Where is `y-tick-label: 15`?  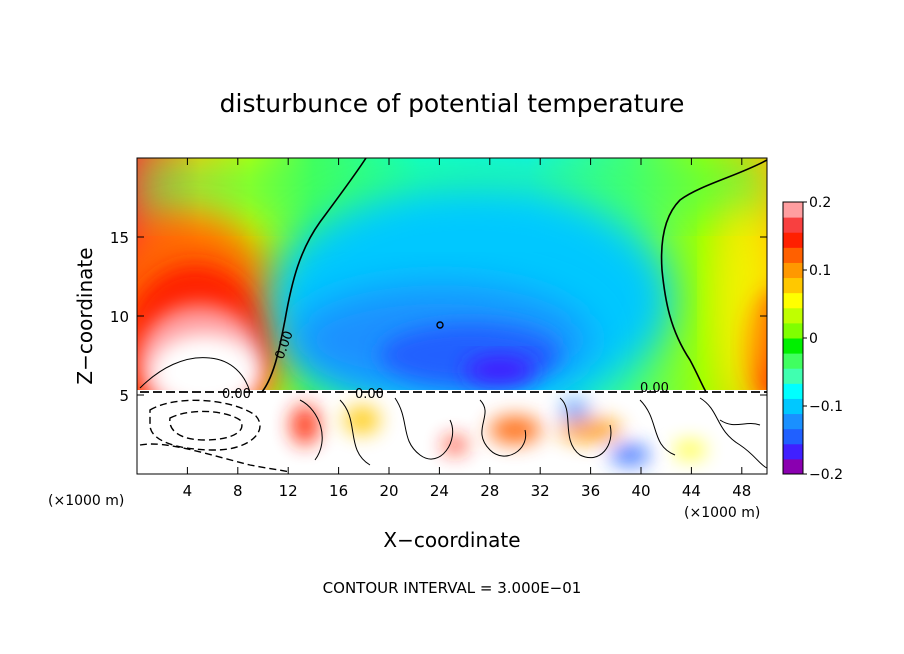
y-tick-label: 15 is located at coordinates (119, 238).